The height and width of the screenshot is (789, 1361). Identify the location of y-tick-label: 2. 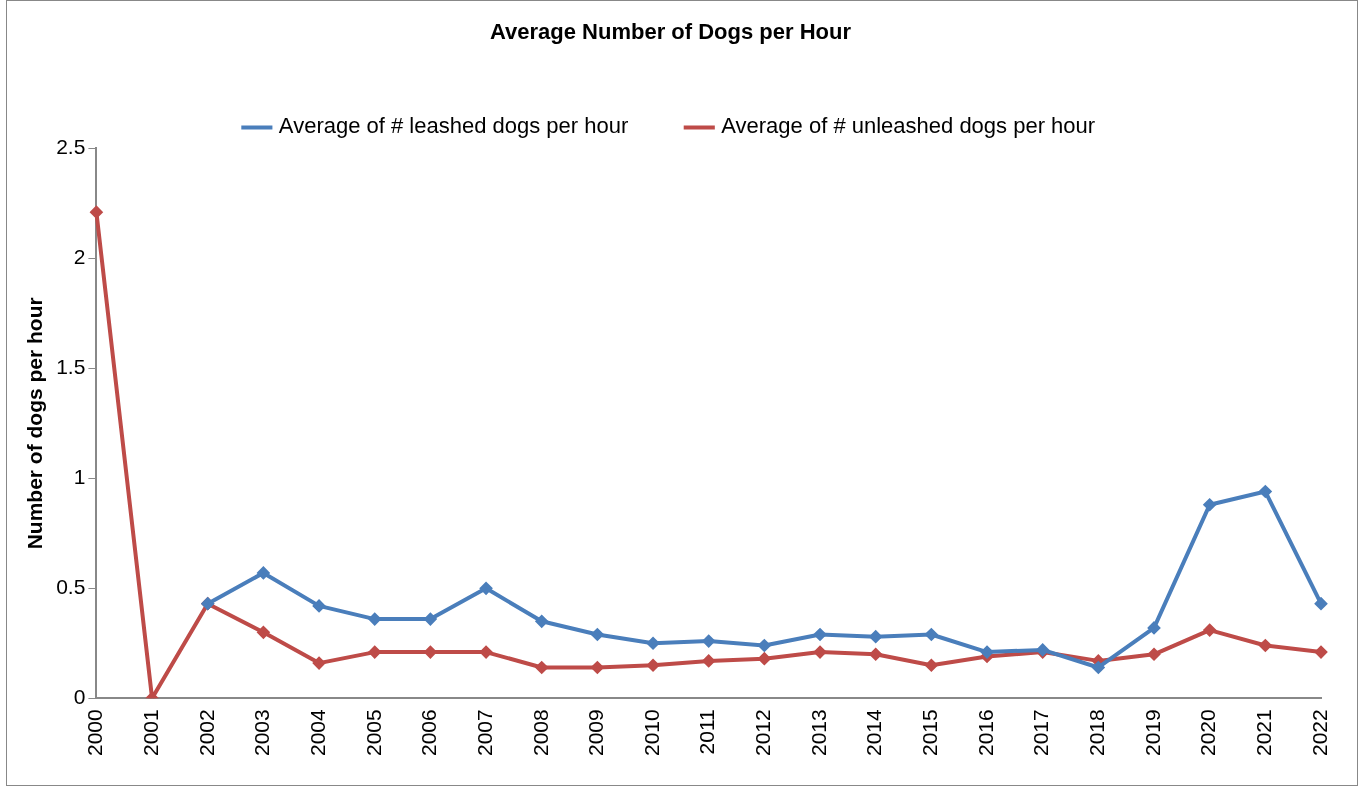
(79, 257).